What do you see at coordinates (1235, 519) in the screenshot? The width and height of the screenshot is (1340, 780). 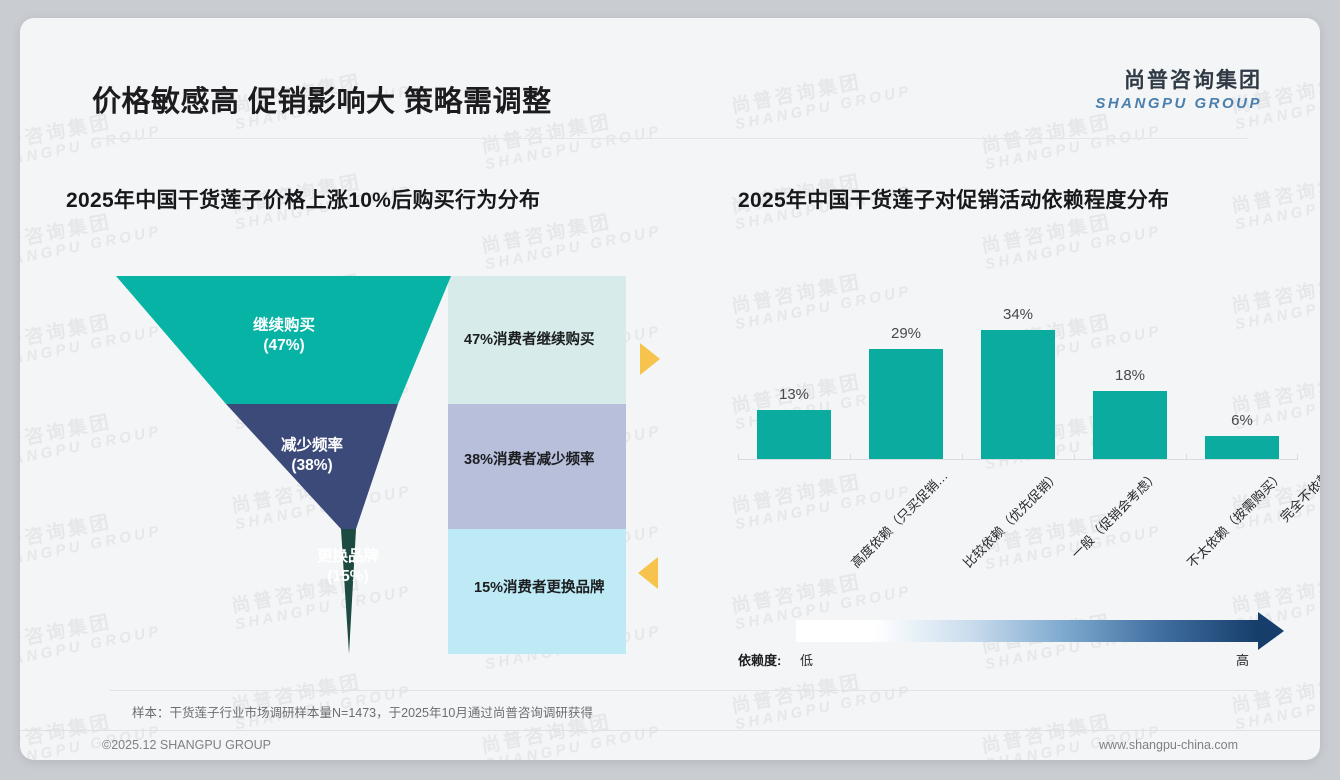 I see `x-axis-label: 不太依赖（按需购买）` at bounding box center [1235, 519].